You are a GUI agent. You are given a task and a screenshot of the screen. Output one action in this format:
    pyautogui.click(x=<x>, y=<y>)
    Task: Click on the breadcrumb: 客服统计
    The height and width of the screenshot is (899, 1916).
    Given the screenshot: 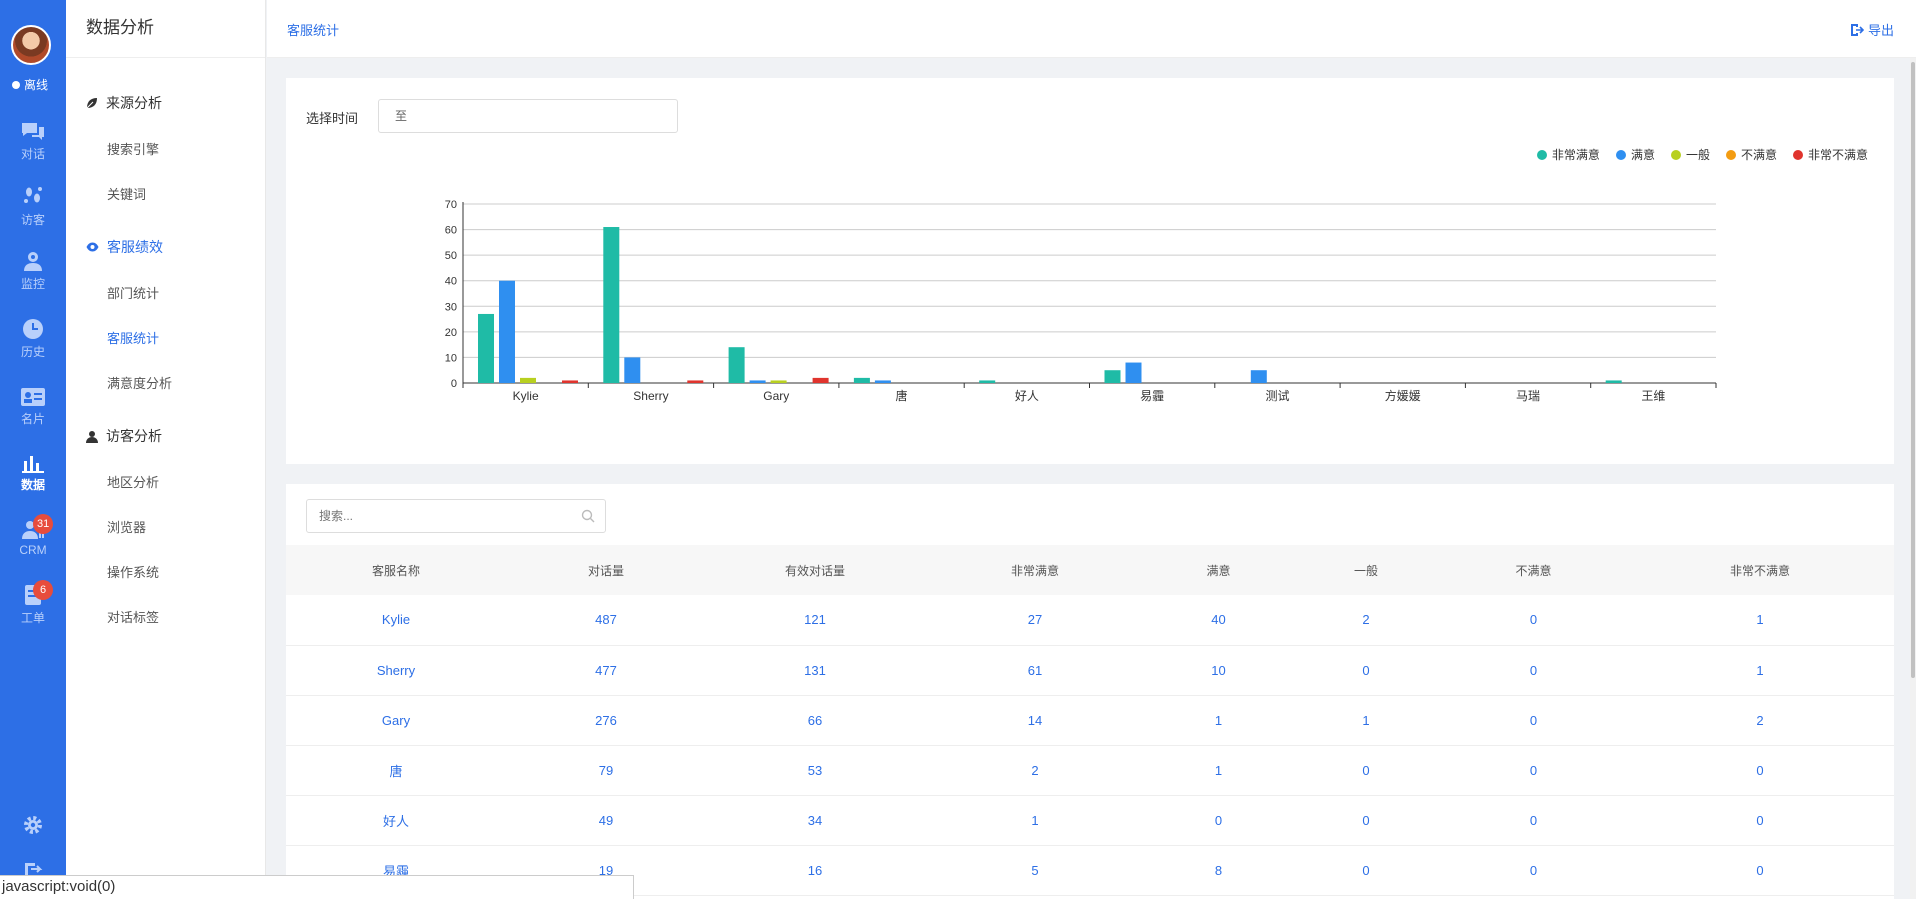 What is the action you would take?
    pyautogui.click(x=313, y=30)
    